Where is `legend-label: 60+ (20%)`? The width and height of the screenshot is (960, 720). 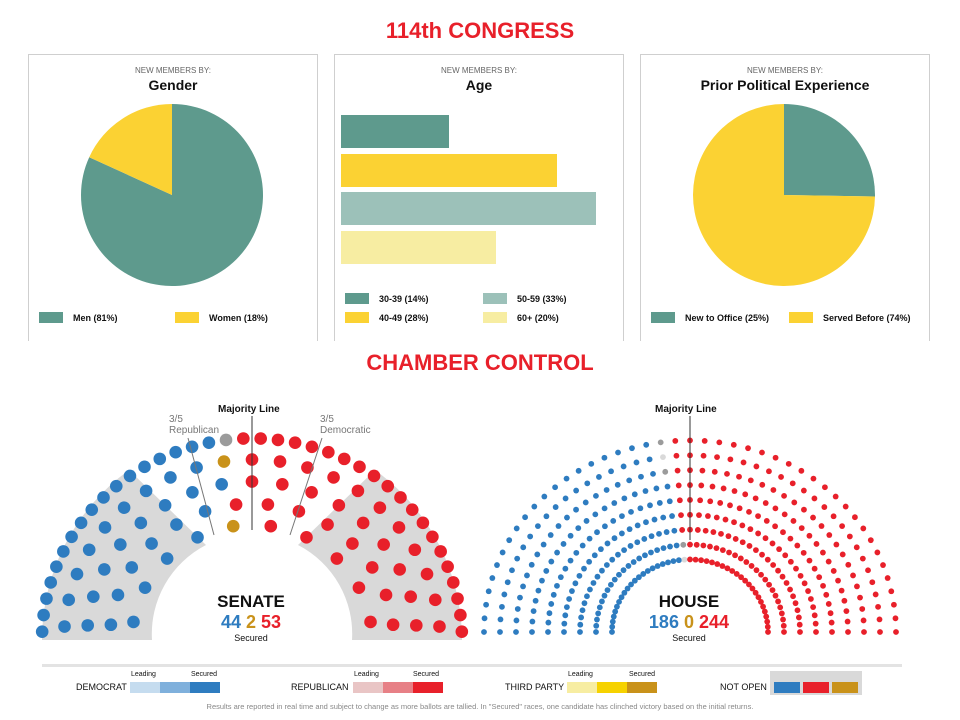 legend-label: 60+ (20%) is located at coordinates (538, 317).